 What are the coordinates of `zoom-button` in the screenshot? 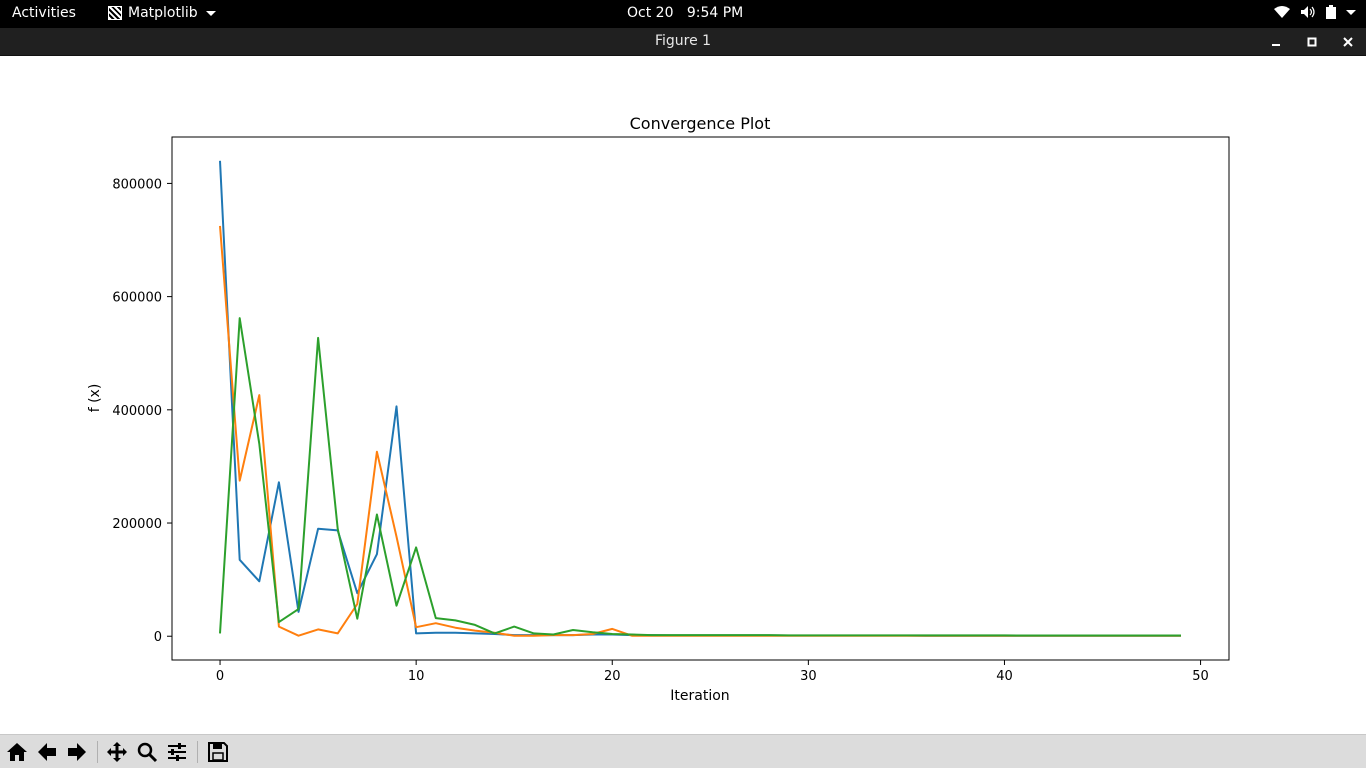 It's located at (147, 752).